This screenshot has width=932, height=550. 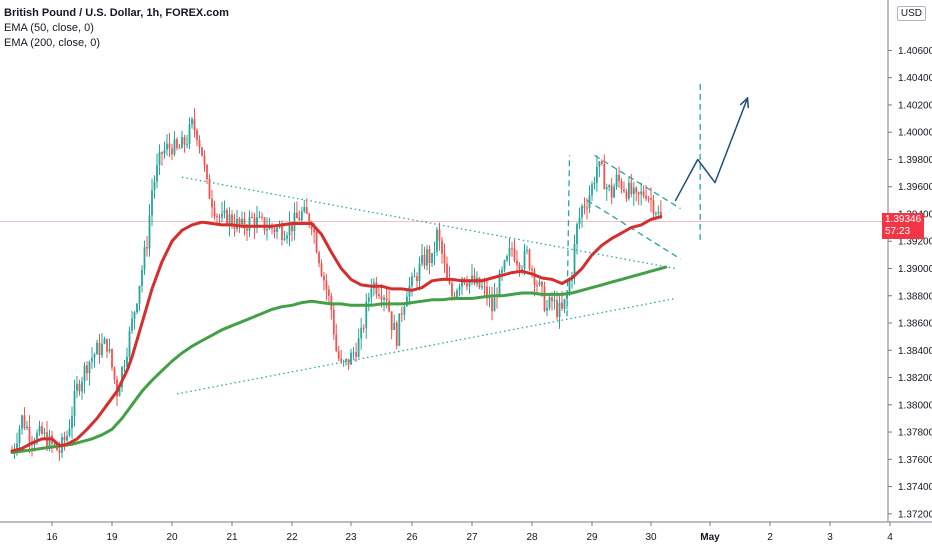 I want to click on time-tick-label: May, so click(x=710, y=537).